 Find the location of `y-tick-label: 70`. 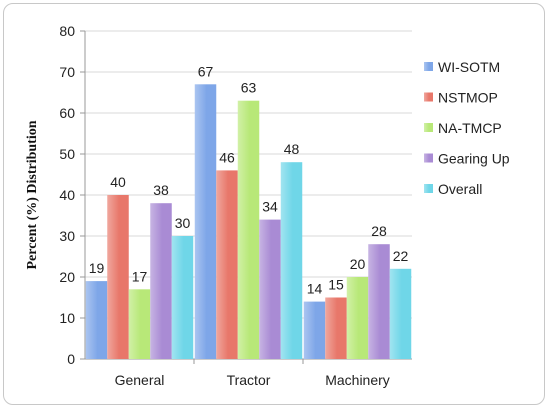

y-tick-label: 70 is located at coordinates (67, 72).